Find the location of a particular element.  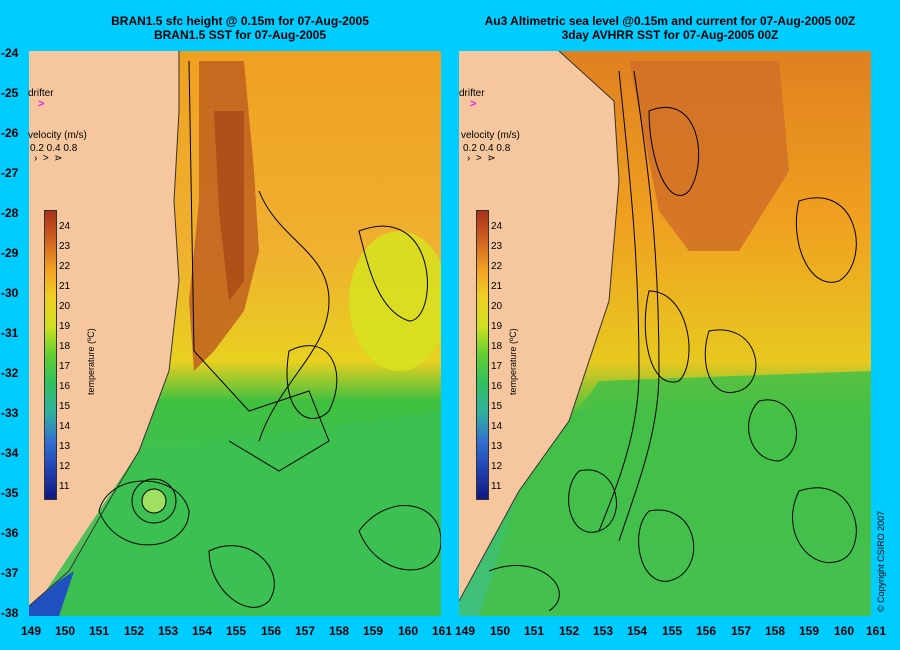

lat-label: -34 is located at coordinates (10, 453).